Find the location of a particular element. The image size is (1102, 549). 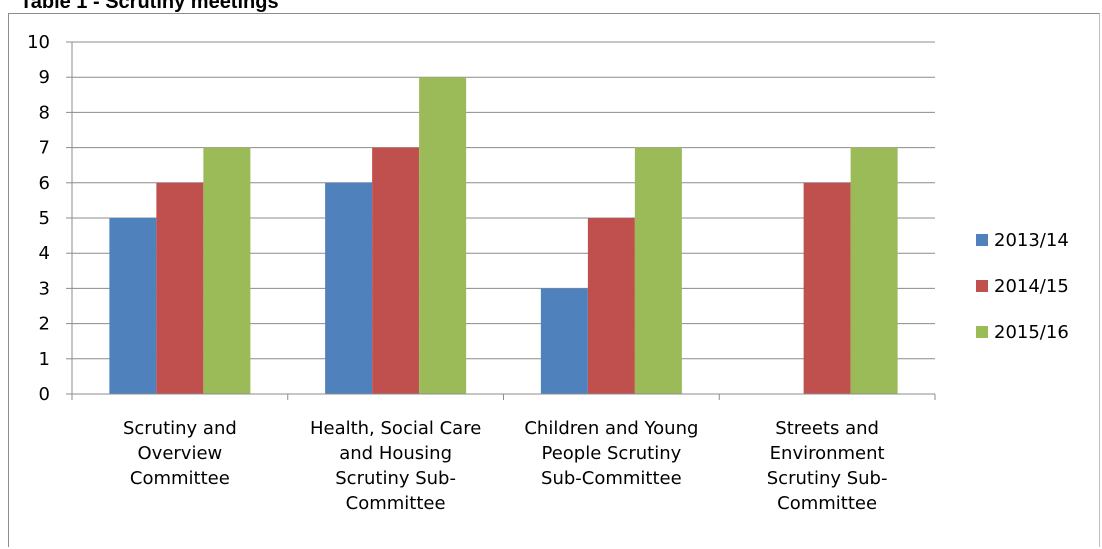

y-tick-labels: 0 1 2 3 4 5 6 7 8 9 10 is located at coordinates (38, 218).